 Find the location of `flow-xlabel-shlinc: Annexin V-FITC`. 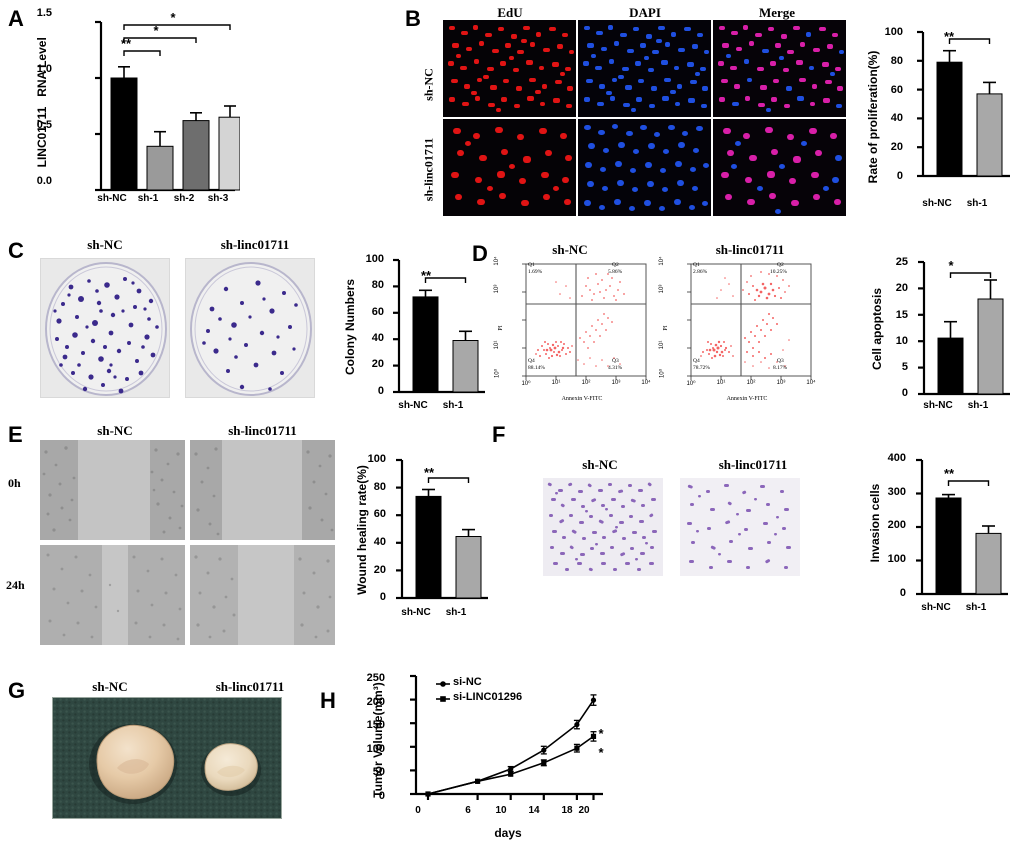

flow-xlabel-shlinc: Annexin V-FITC is located at coordinates (747, 399).